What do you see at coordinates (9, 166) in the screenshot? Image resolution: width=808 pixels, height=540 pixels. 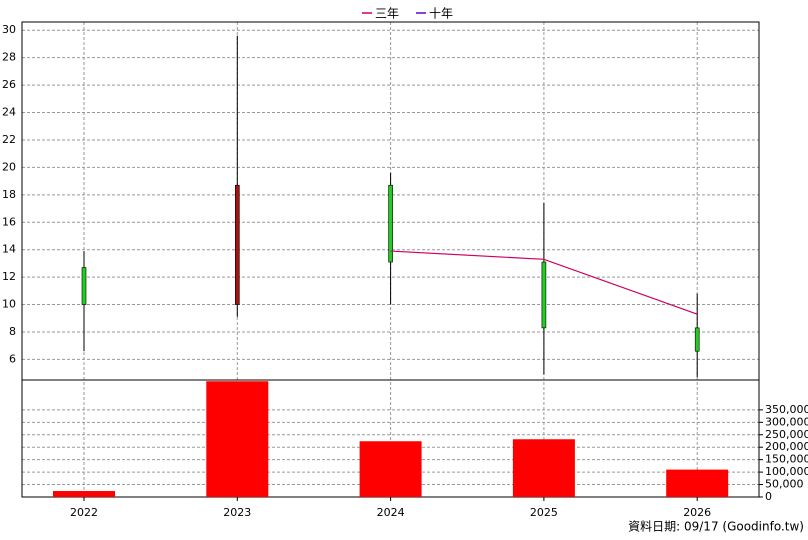 I see `y-tick-label: 20` at bounding box center [9, 166].